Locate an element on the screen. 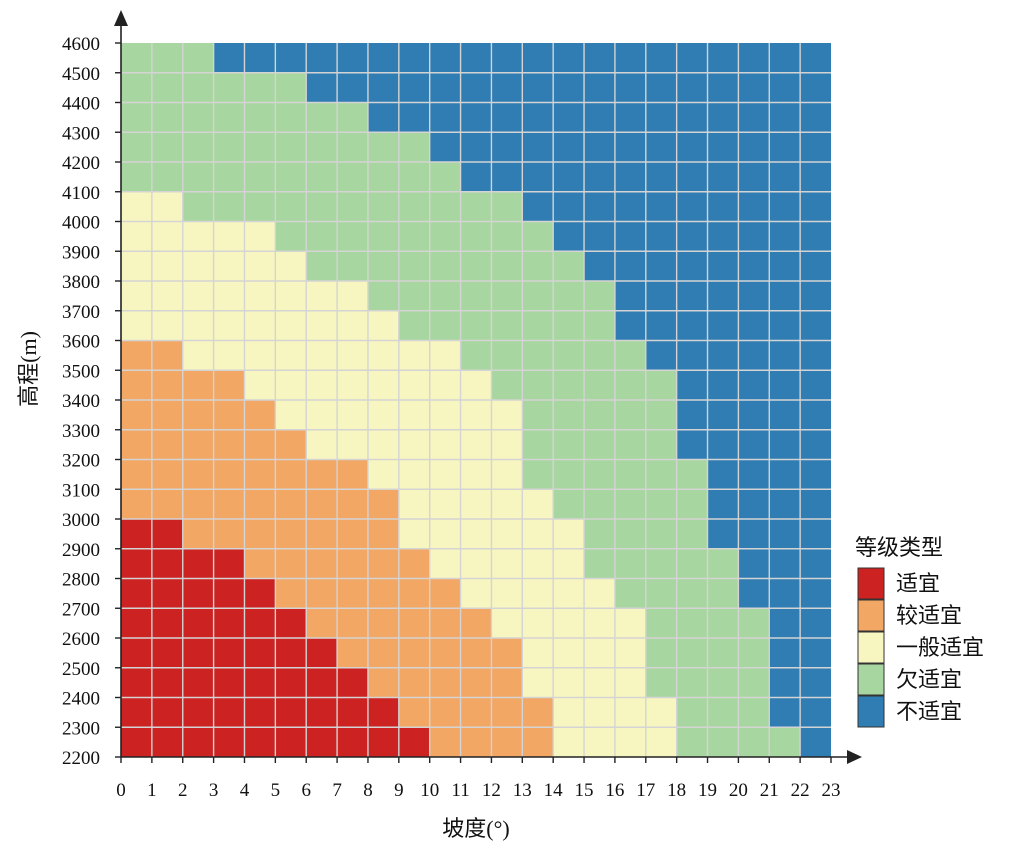  x-tick-label: 3 is located at coordinates (214, 790).